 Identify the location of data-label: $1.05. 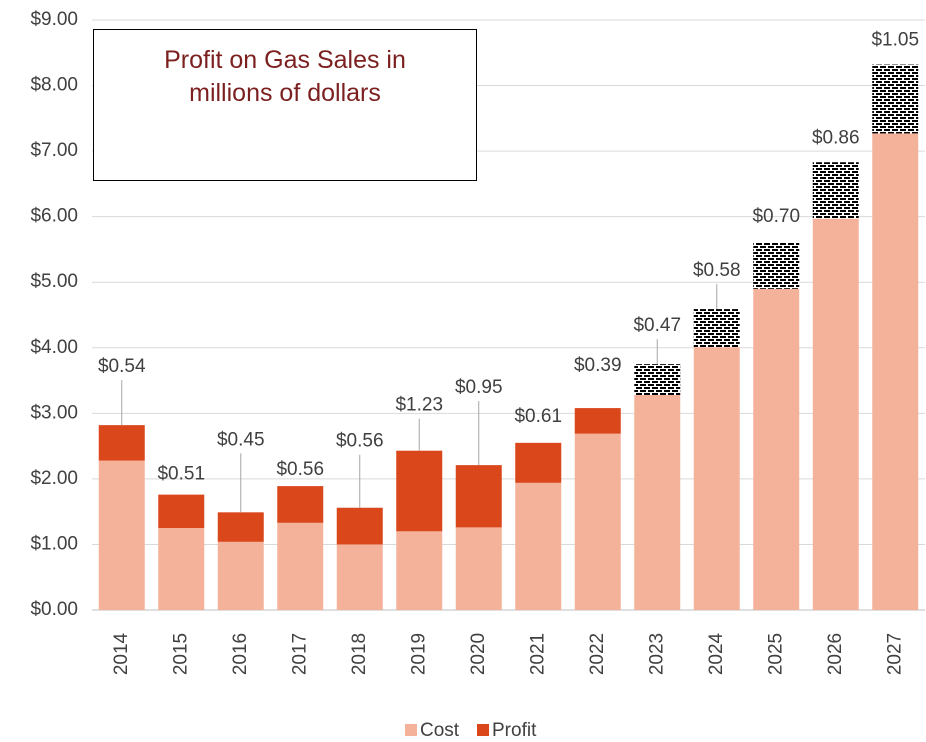
(895, 40).